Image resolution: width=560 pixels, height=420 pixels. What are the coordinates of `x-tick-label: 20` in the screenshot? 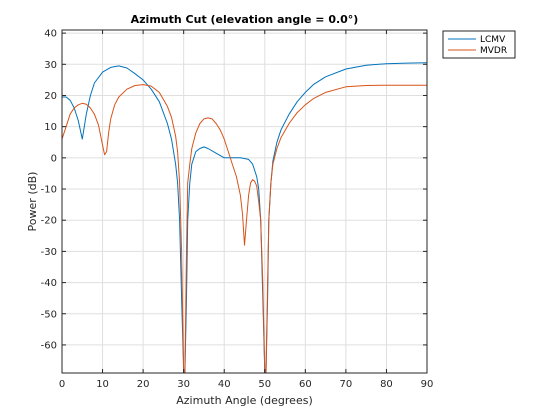 It's located at (143, 384).